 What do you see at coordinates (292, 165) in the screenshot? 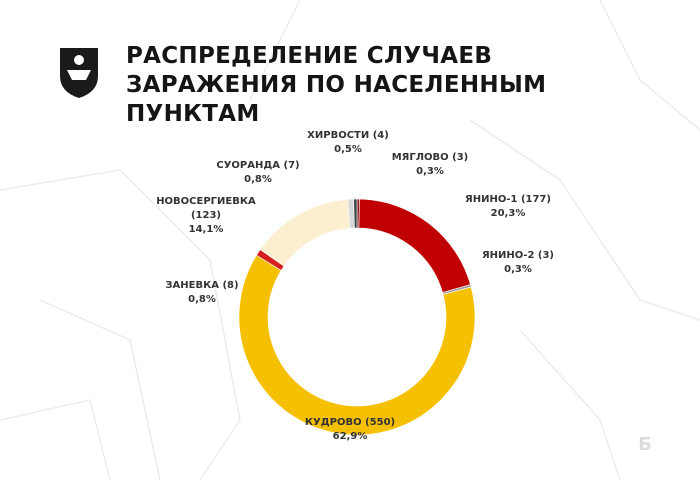
I see `slice-count: (7)` at bounding box center [292, 165].